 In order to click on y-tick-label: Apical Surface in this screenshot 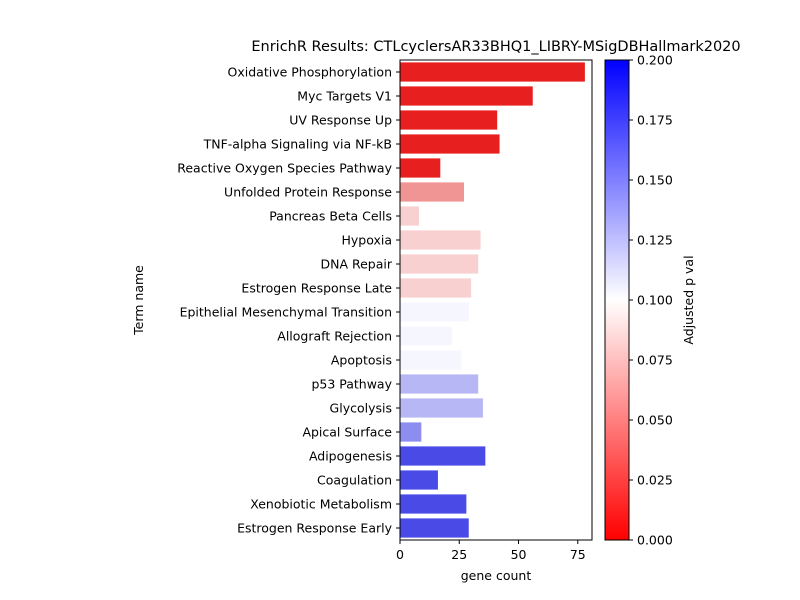, I will do `click(347, 432)`.